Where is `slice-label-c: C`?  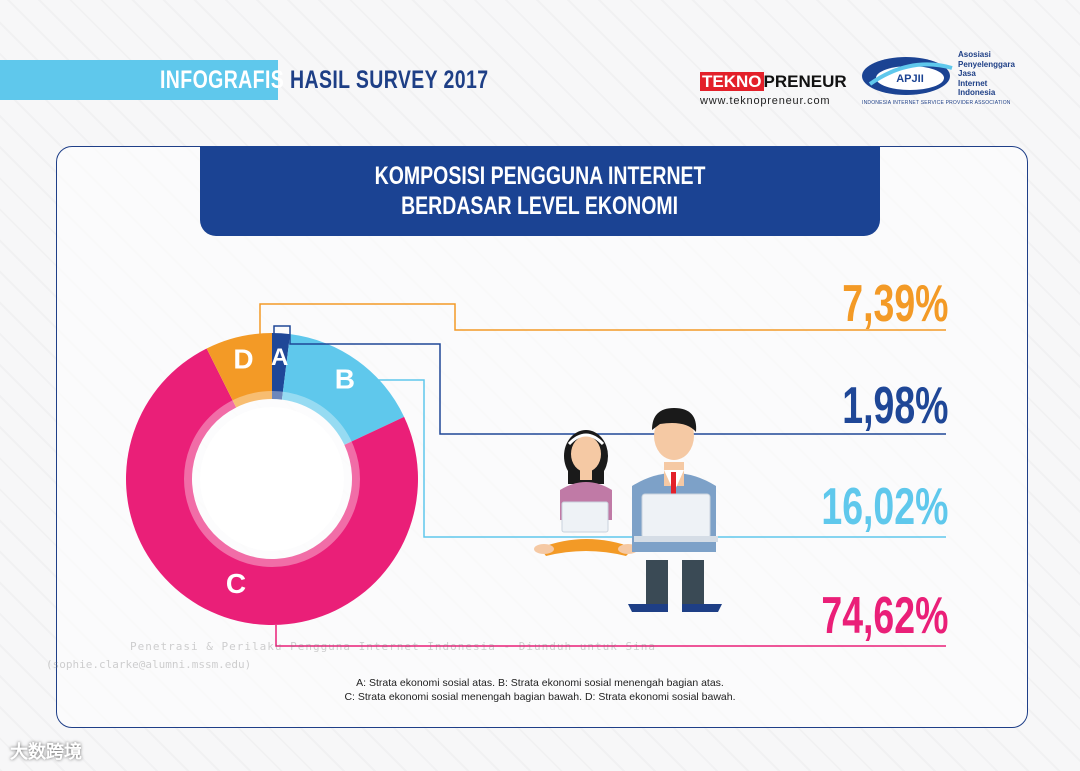
slice-label-c: C is located at coordinates (236, 583).